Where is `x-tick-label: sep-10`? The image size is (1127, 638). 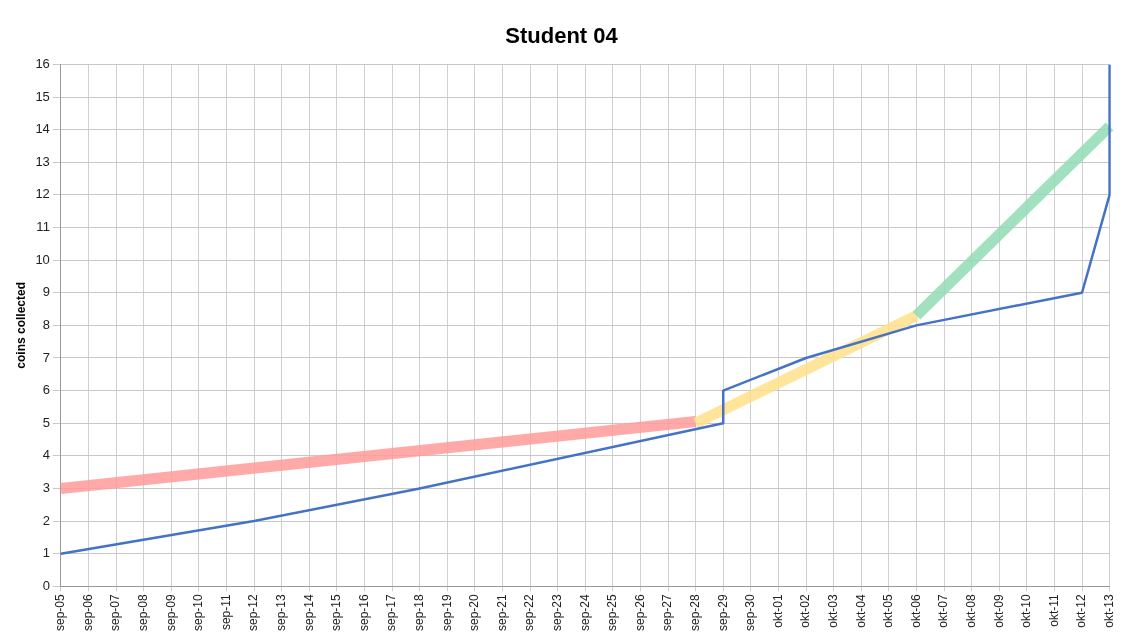
x-tick-label: sep-10 is located at coordinates (198, 612).